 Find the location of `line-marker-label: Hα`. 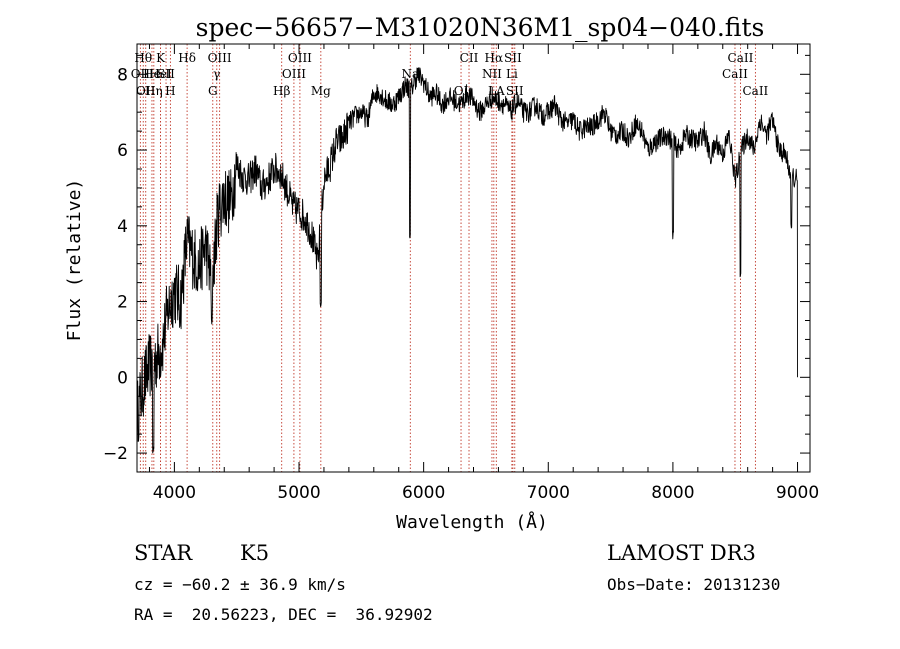

line-marker-label: Hα is located at coordinates (494, 58).